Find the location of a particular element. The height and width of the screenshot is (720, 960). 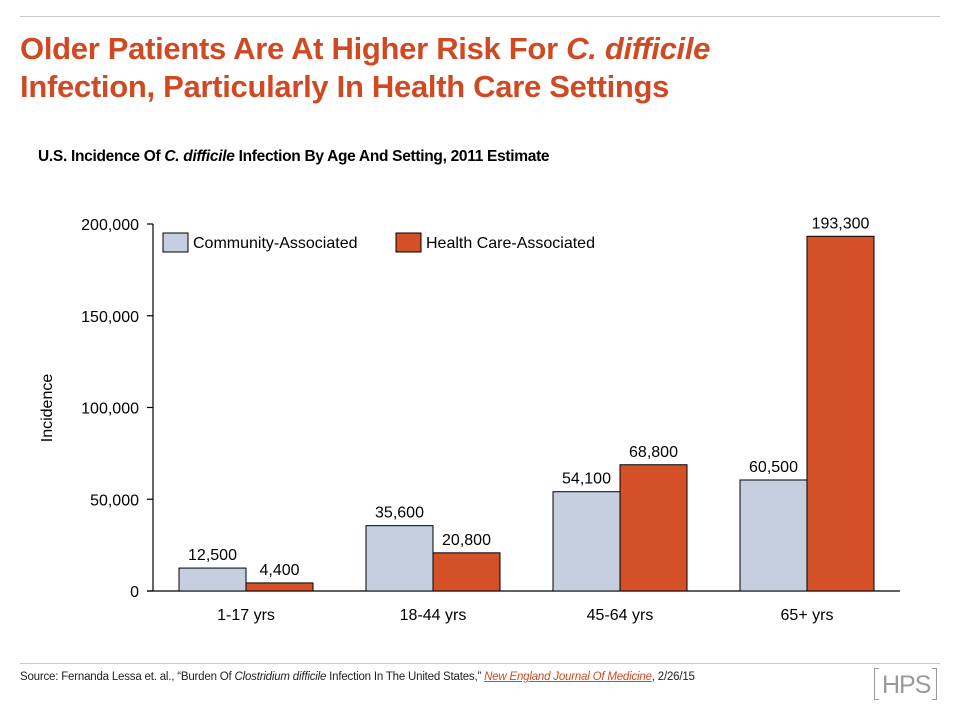

chart-title-text: U.S. Incidence Of is located at coordinates (101, 156).